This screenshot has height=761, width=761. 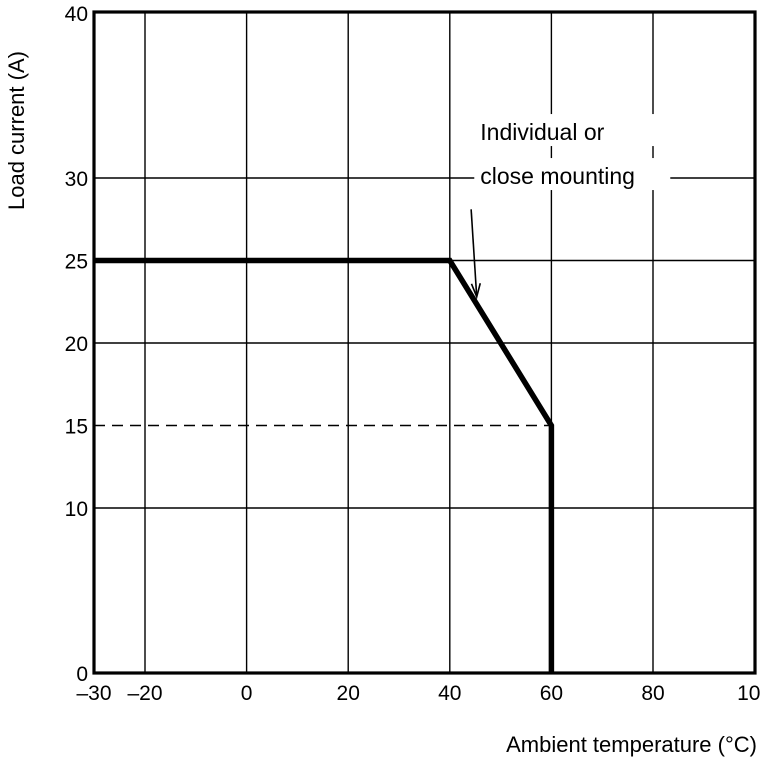 What do you see at coordinates (557, 176) in the screenshot?
I see `annotation-text: close mounting` at bounding box center [557, 176].